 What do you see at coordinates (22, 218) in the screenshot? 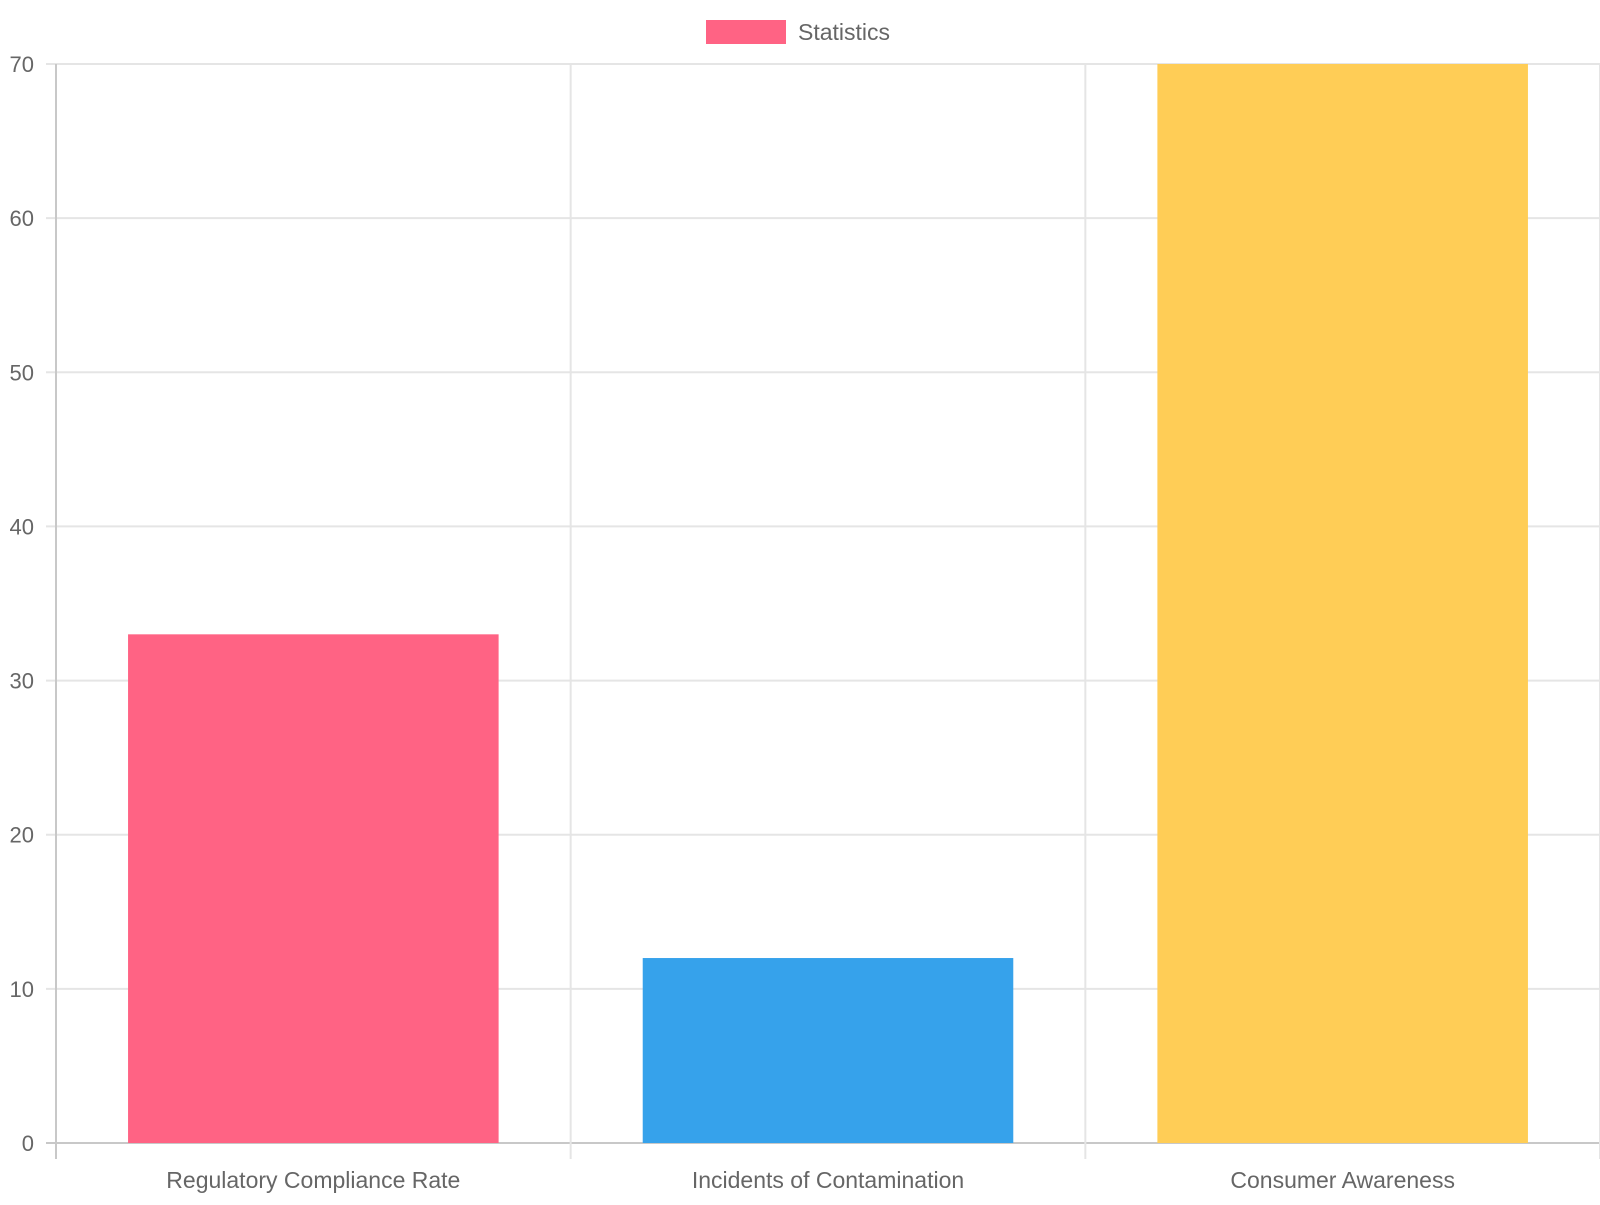
I see `y-tick-label: 60` at bounding box center [22, 218].